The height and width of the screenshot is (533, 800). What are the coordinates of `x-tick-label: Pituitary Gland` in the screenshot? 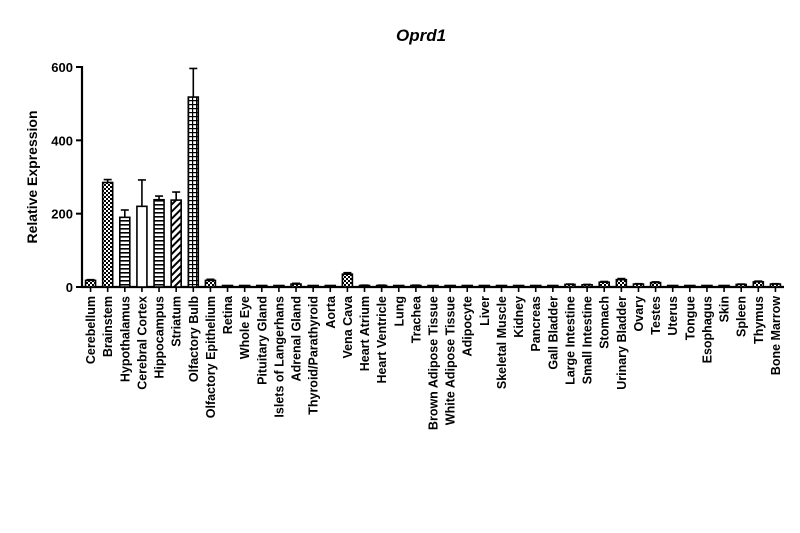 It's located at (262, 340).